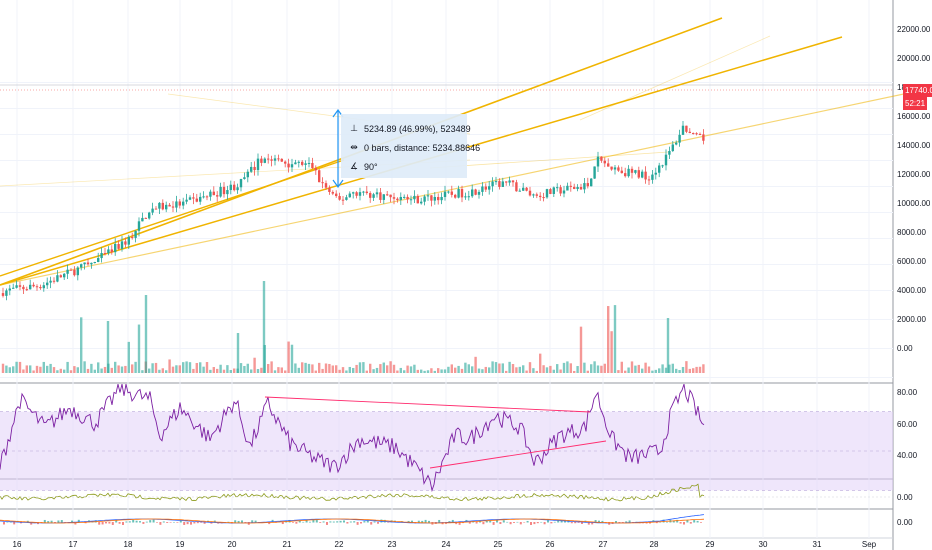 This screenshot has width=932, height=550. I want to click on time-axis: 16 17 18 19 20 21 22 23 24 25 26 27 28 29 30 31 Sep, so click(445, 544).